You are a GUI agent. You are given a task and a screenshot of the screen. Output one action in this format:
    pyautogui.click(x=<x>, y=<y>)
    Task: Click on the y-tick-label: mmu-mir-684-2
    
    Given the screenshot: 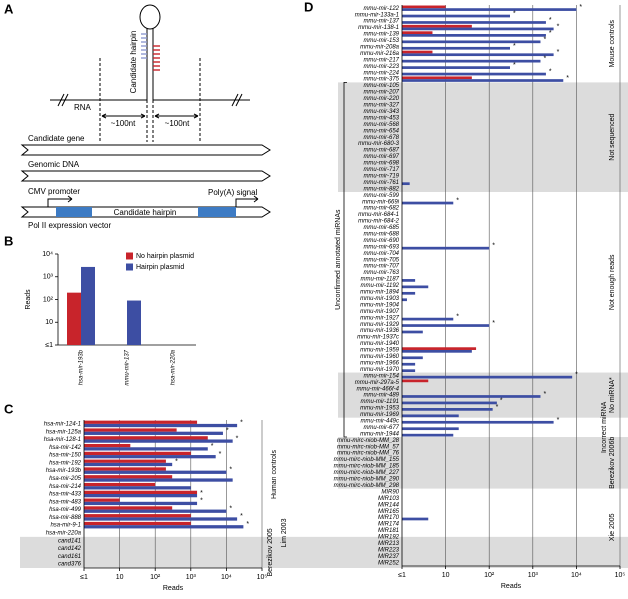 What is the action you would take?
    pyautogui.click(x=379, y=222)
    